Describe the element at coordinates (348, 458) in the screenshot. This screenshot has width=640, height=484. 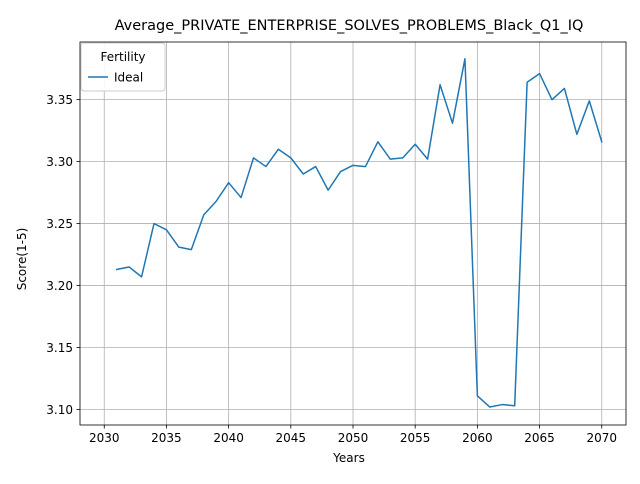
I see `x-axis-label: Years` at that location.